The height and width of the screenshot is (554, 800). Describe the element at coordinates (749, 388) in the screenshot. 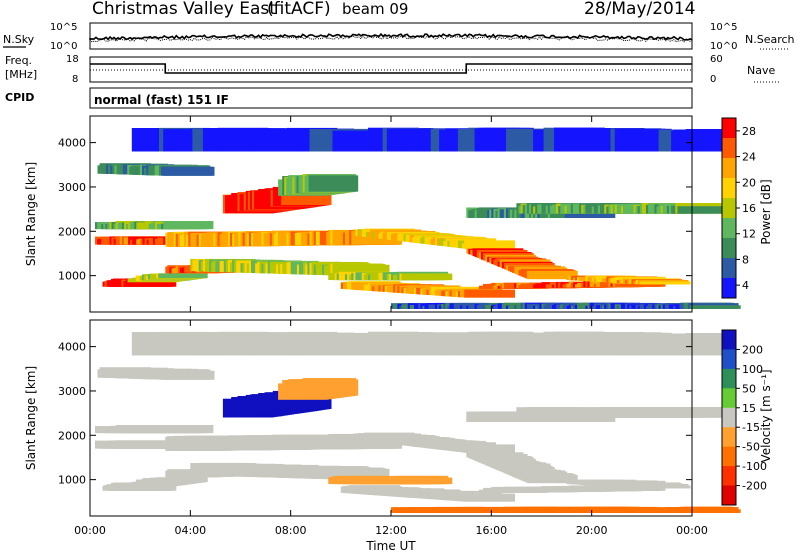

I see `colorbar-tick-label: 50` at that location.